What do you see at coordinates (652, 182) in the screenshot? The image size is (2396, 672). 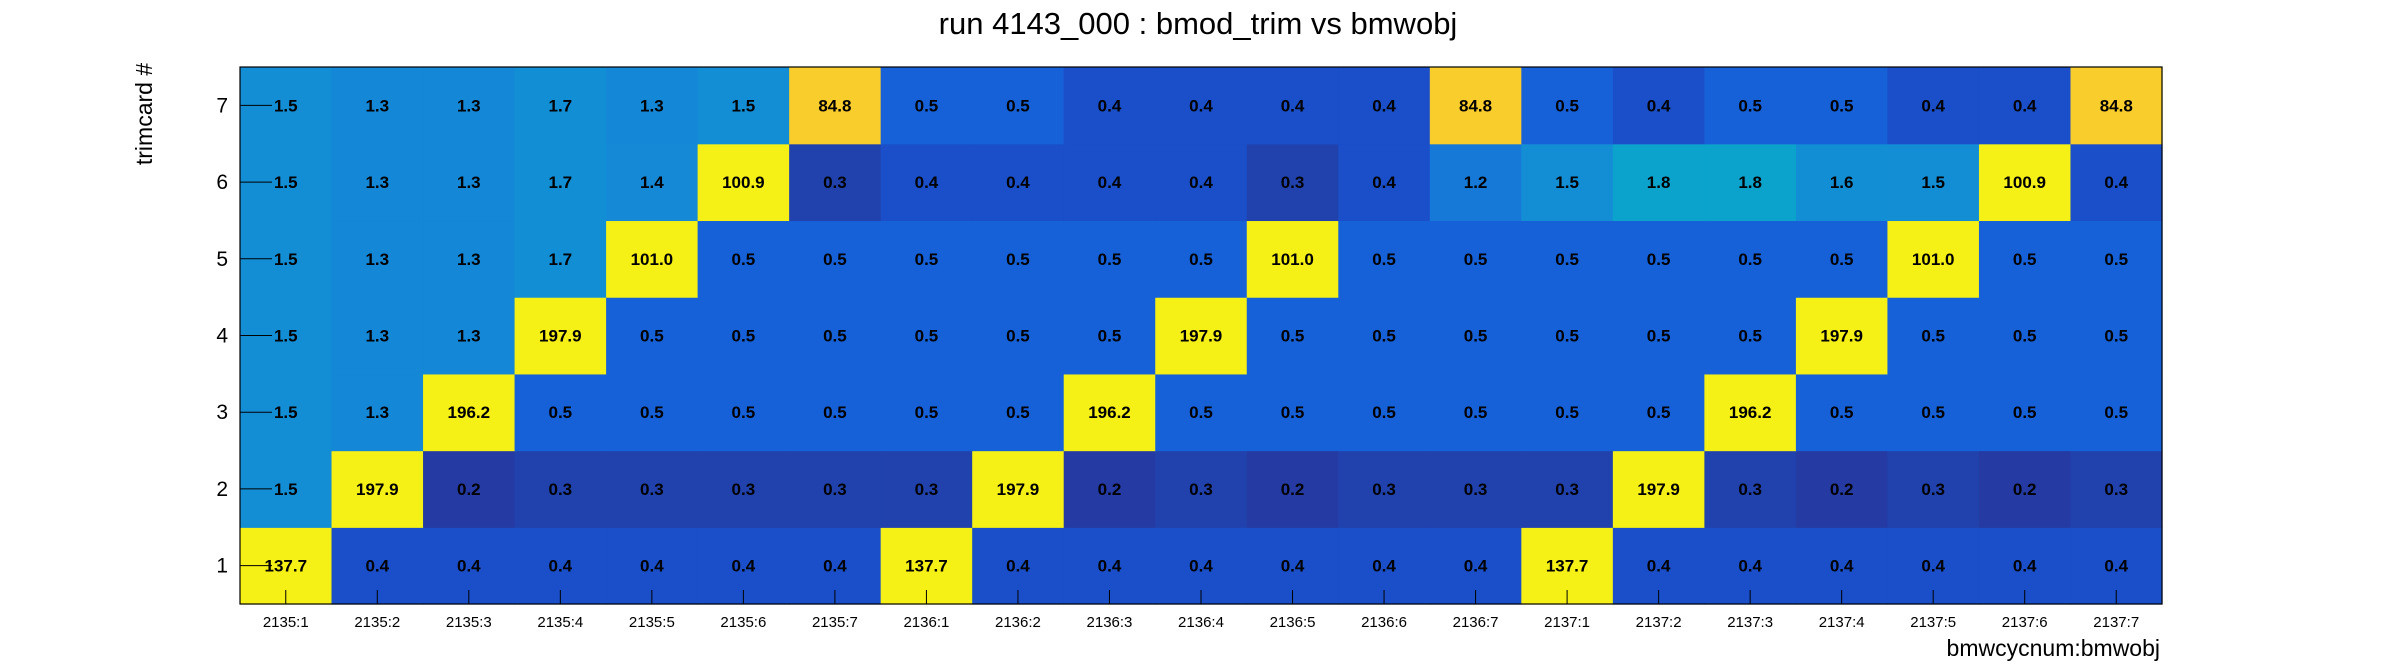 I see `cell-value-label: 1.4` at bounding box center [652, 182].